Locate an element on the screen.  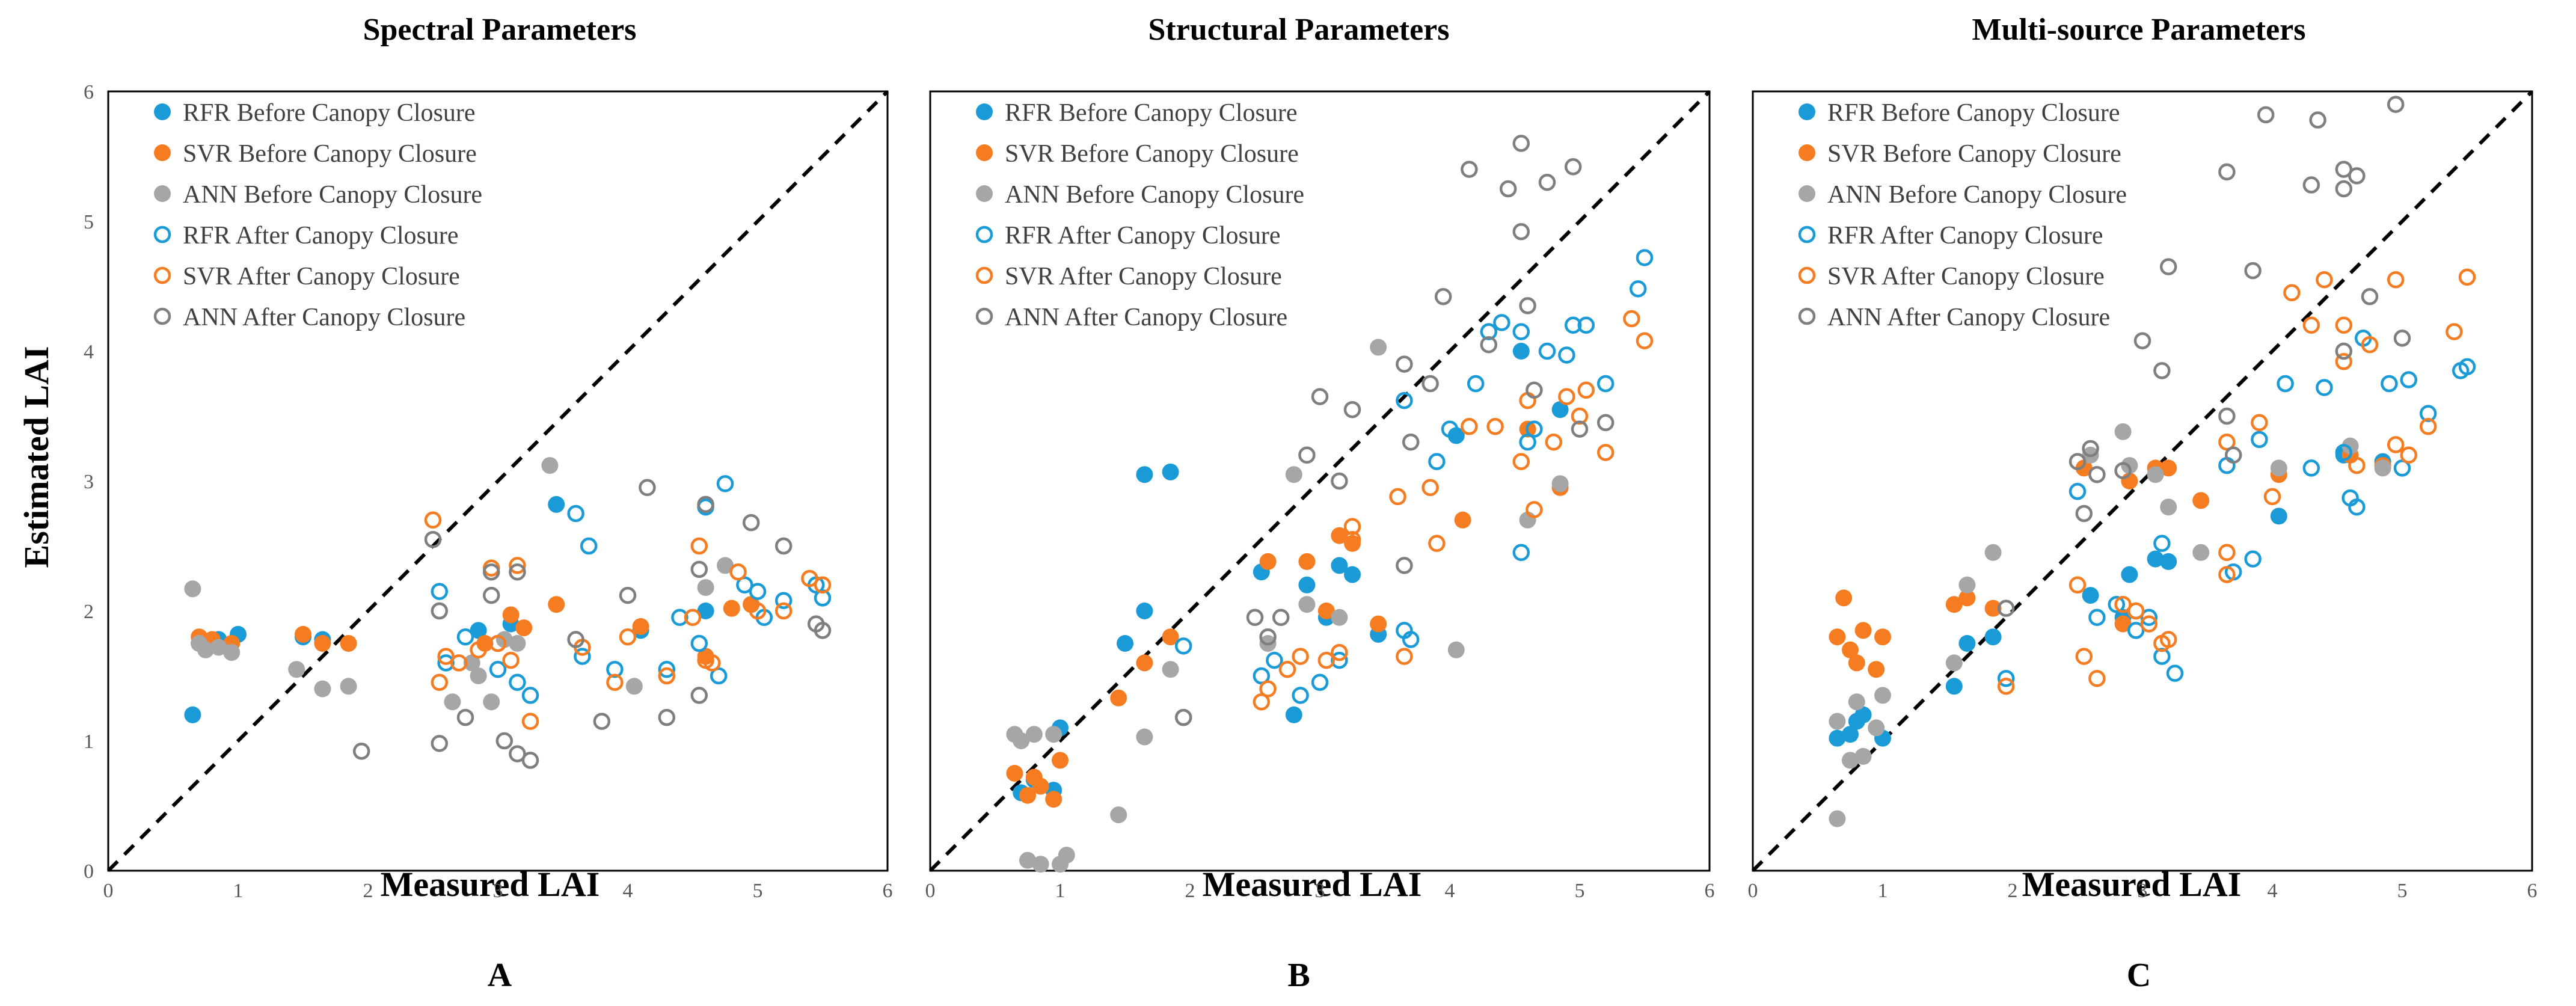
series-svr-after is located at coordinates (628, 621).